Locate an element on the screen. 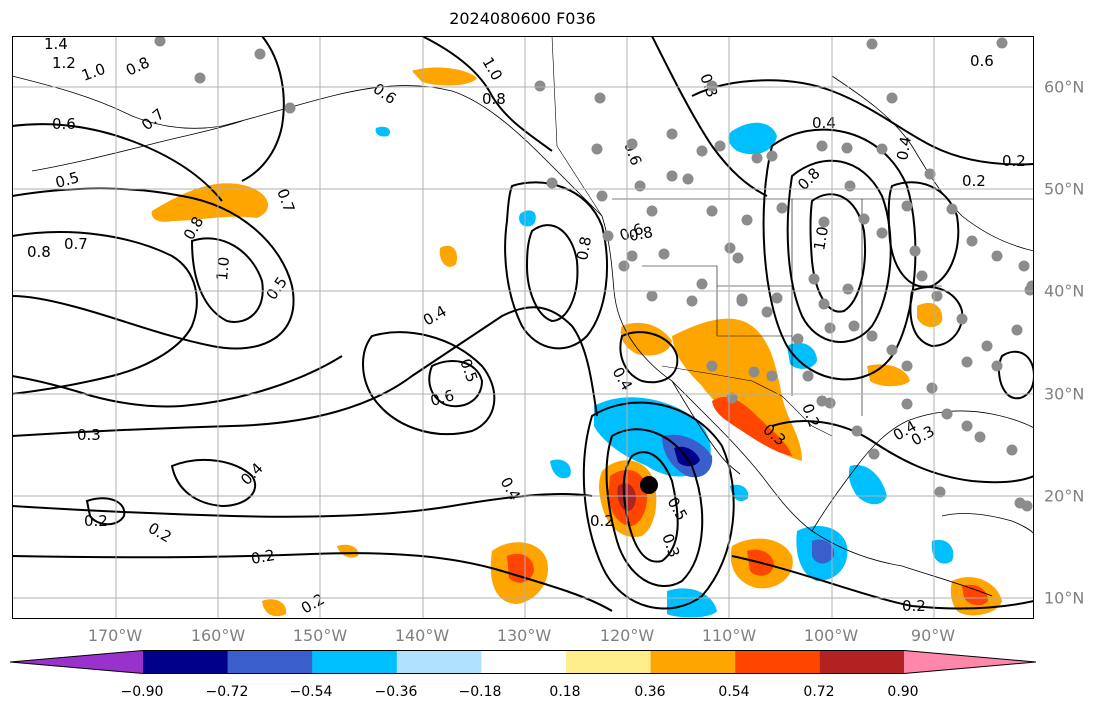 The height and width of the screenshot is (712, 1105). lat-label: 20°N is located at coordinates (1064, 496).